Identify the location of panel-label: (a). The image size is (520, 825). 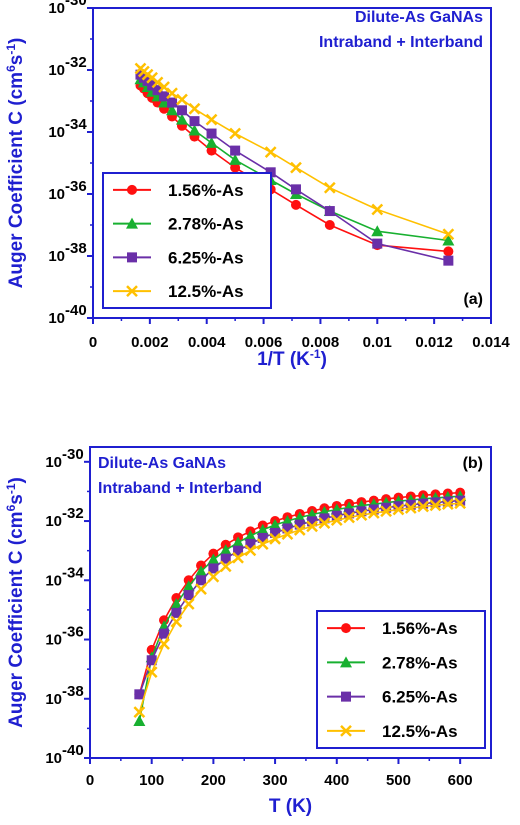
(473, 299).